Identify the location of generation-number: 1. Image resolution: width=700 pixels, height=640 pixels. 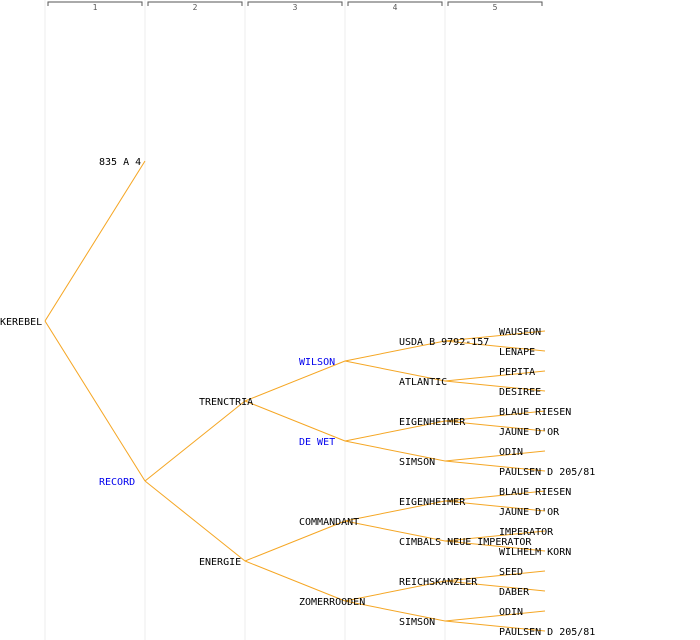
(95, 7).